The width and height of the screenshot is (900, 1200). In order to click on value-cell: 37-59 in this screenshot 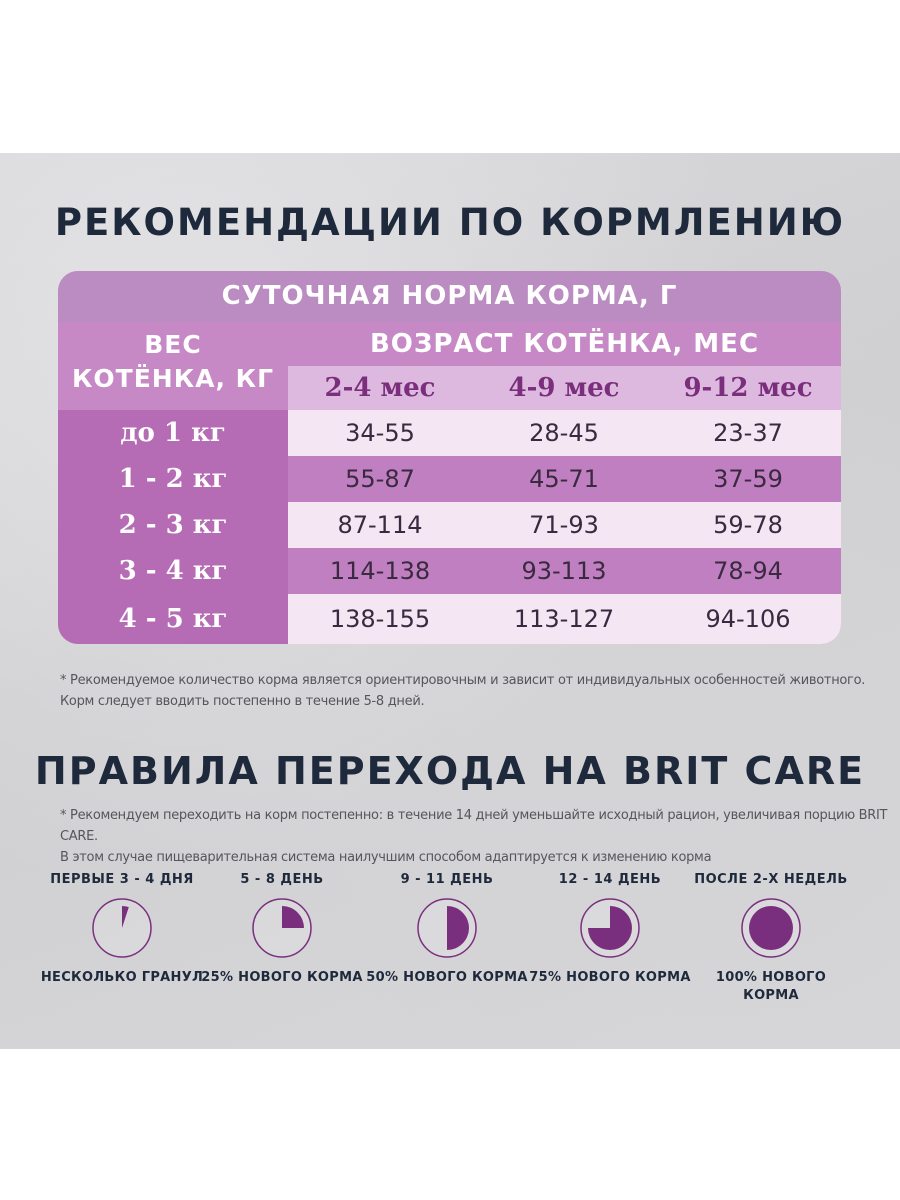, I will do `click(748, 479)`.